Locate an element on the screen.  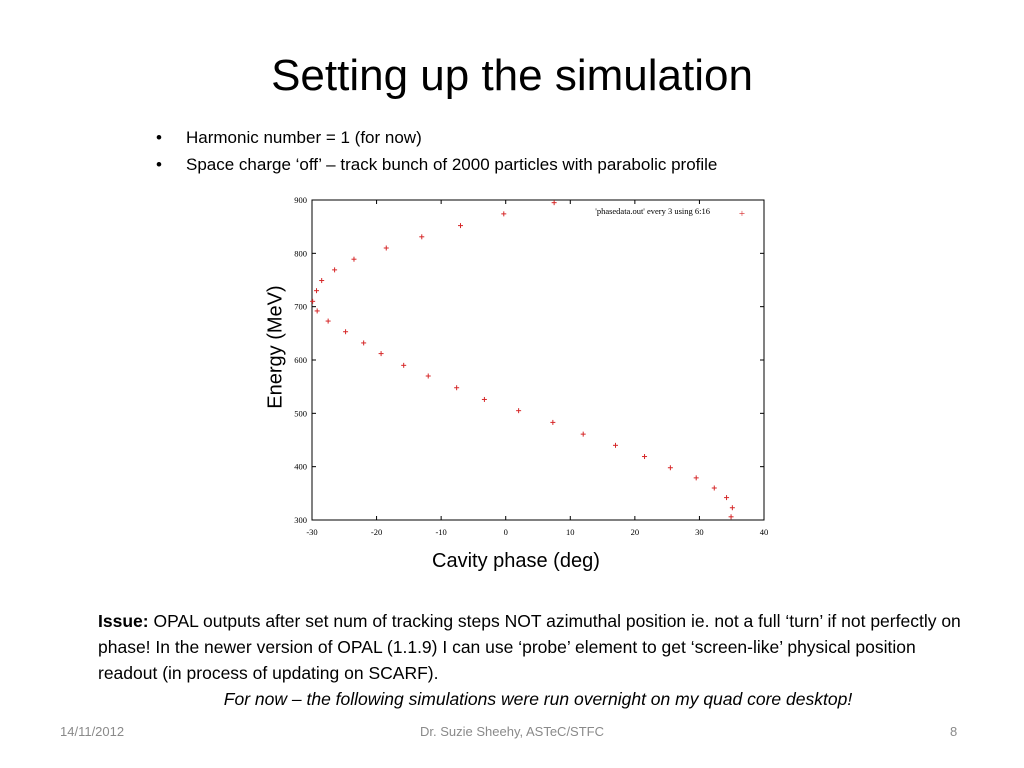
x-tick-label: 30 is located at coordinates (699, 532).